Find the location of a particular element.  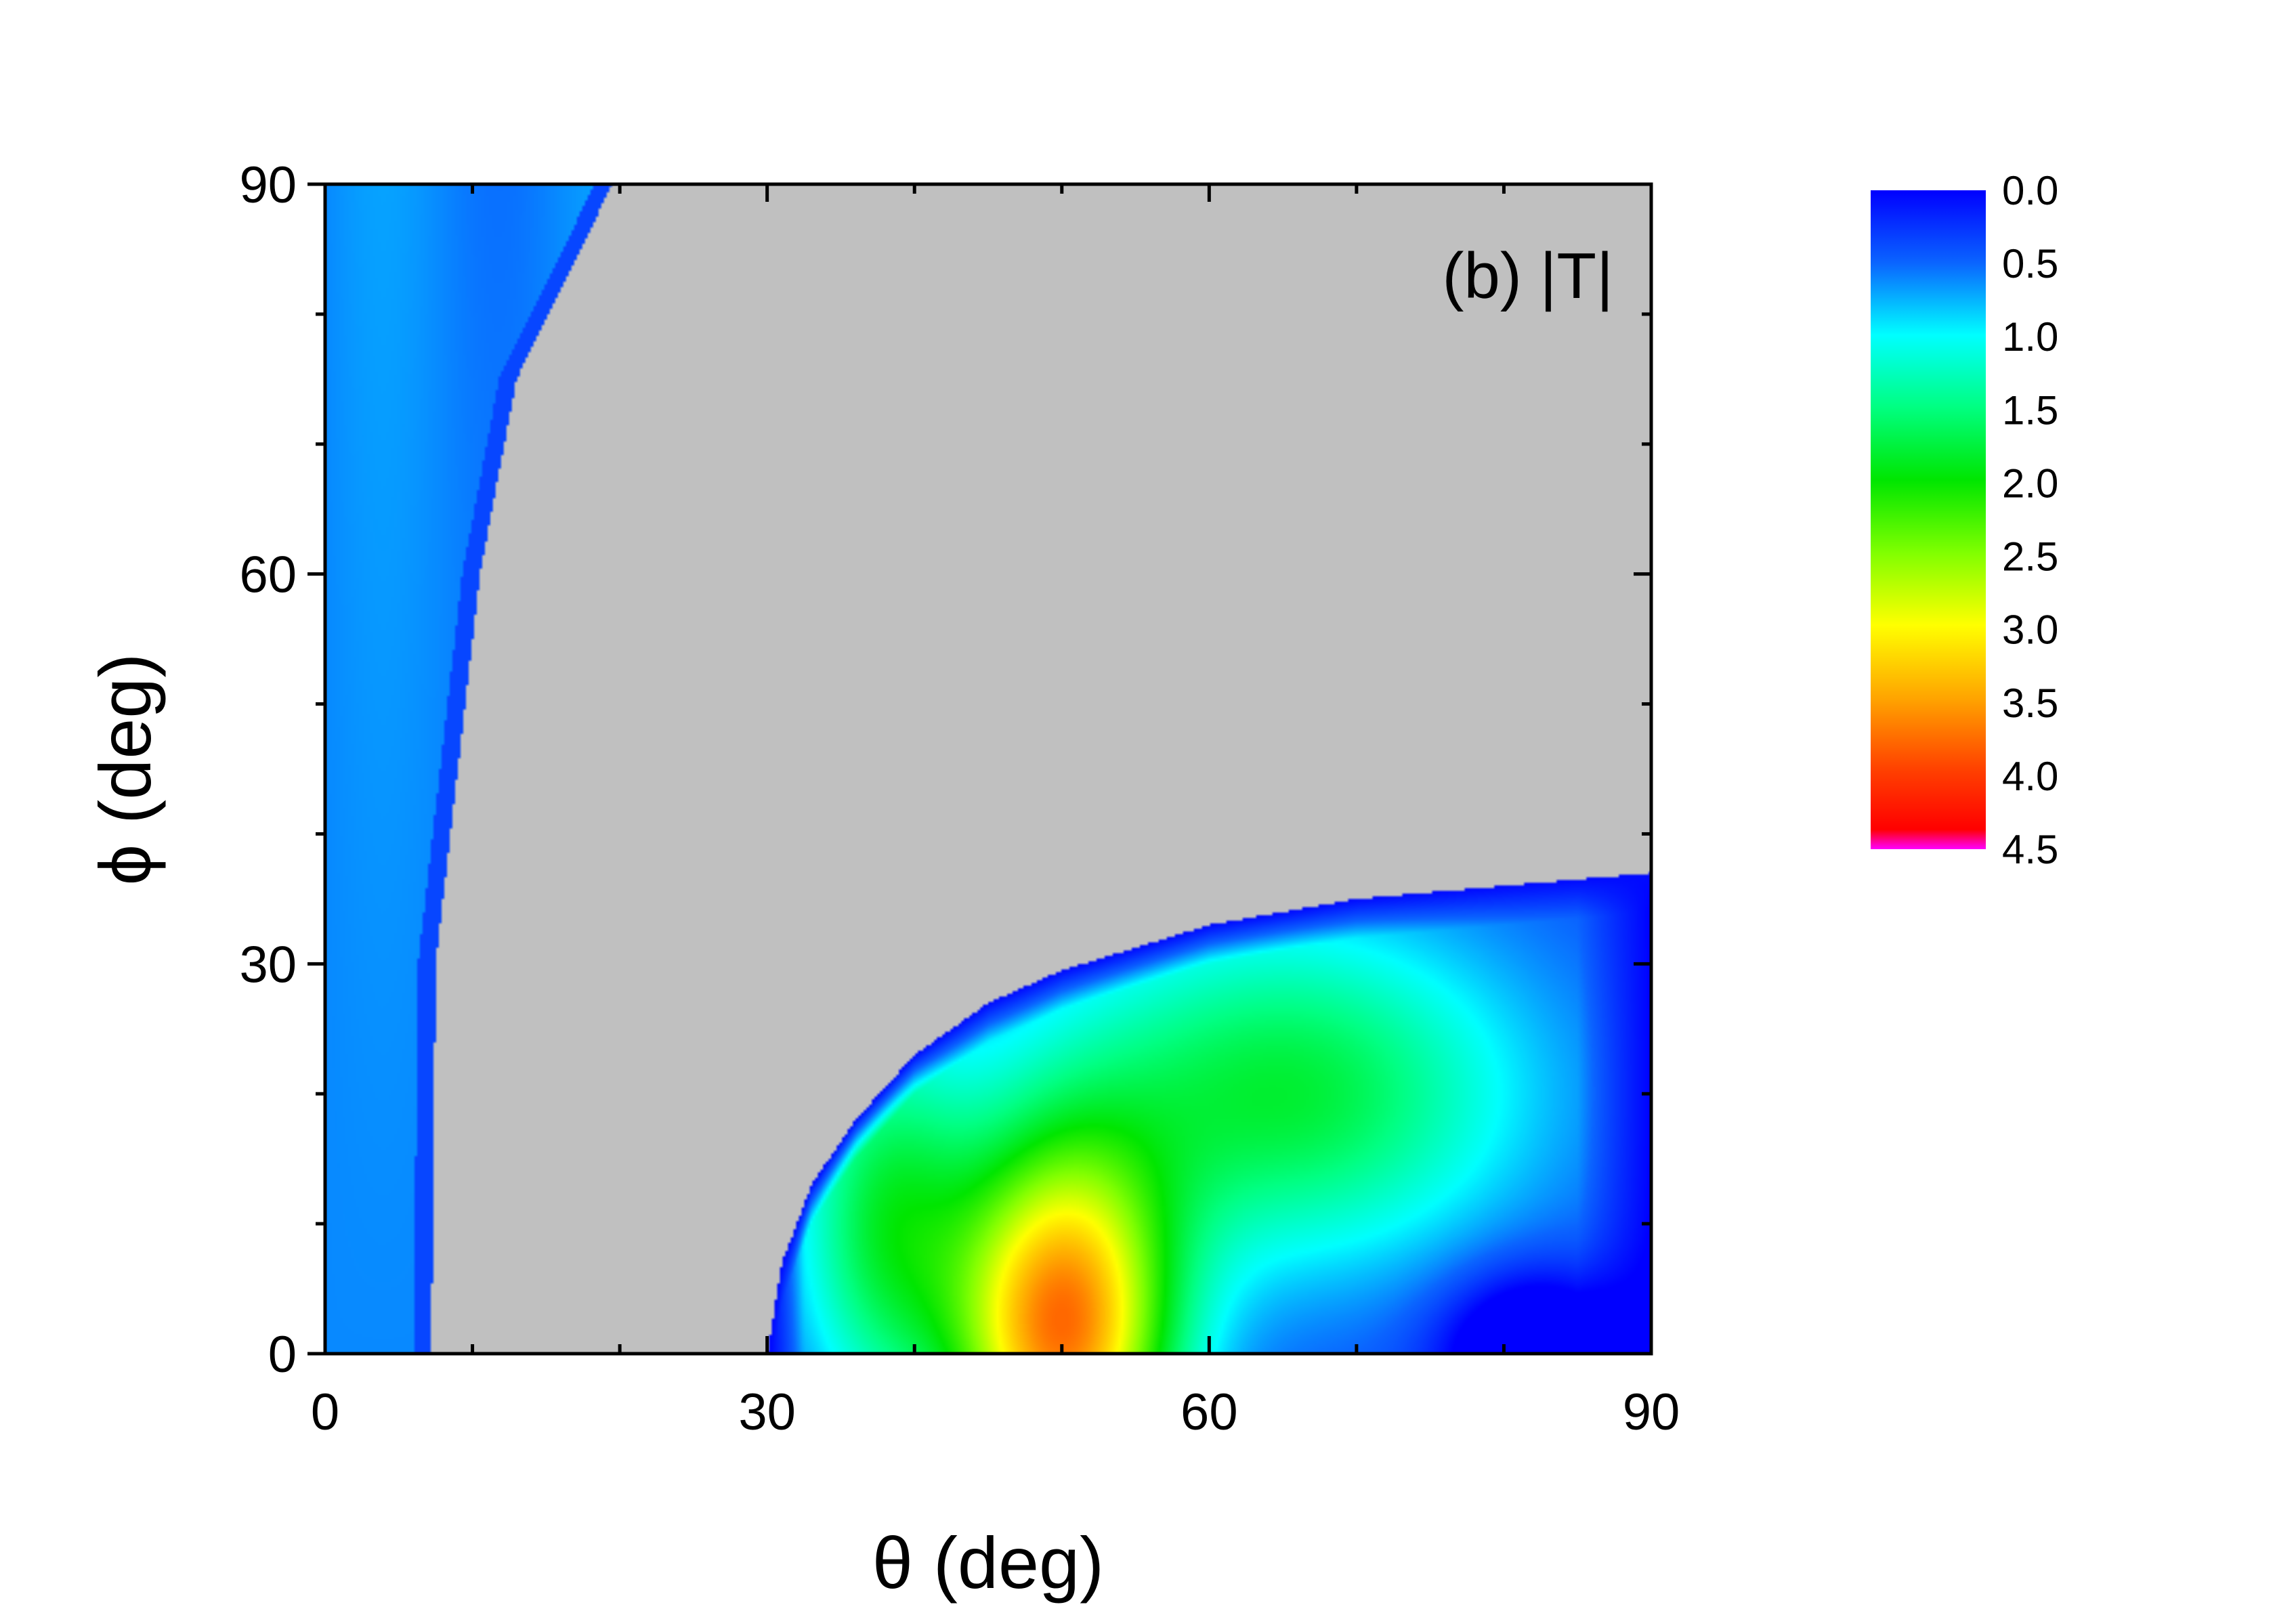

colorbar: 0.0 0.5 1.0 1.5 2.0 2.5 3.0 3.5 4.0 4.5 is located at coordinates (1964, 520).